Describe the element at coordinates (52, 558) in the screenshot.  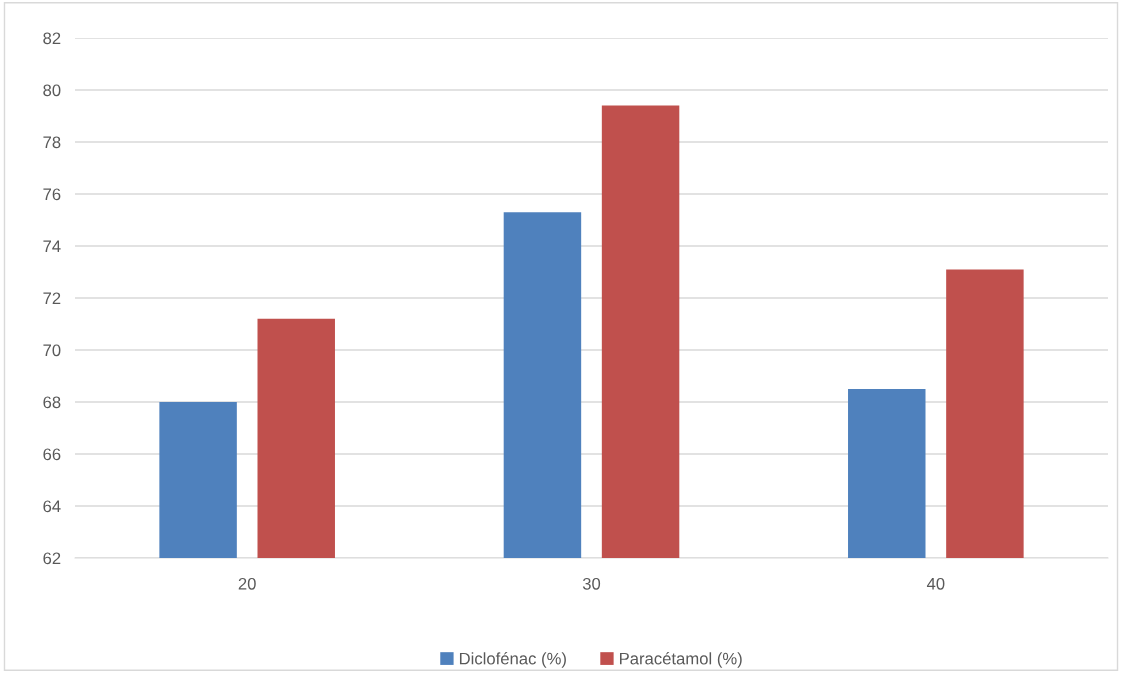
I see `y-tick-label: 62` at that location.